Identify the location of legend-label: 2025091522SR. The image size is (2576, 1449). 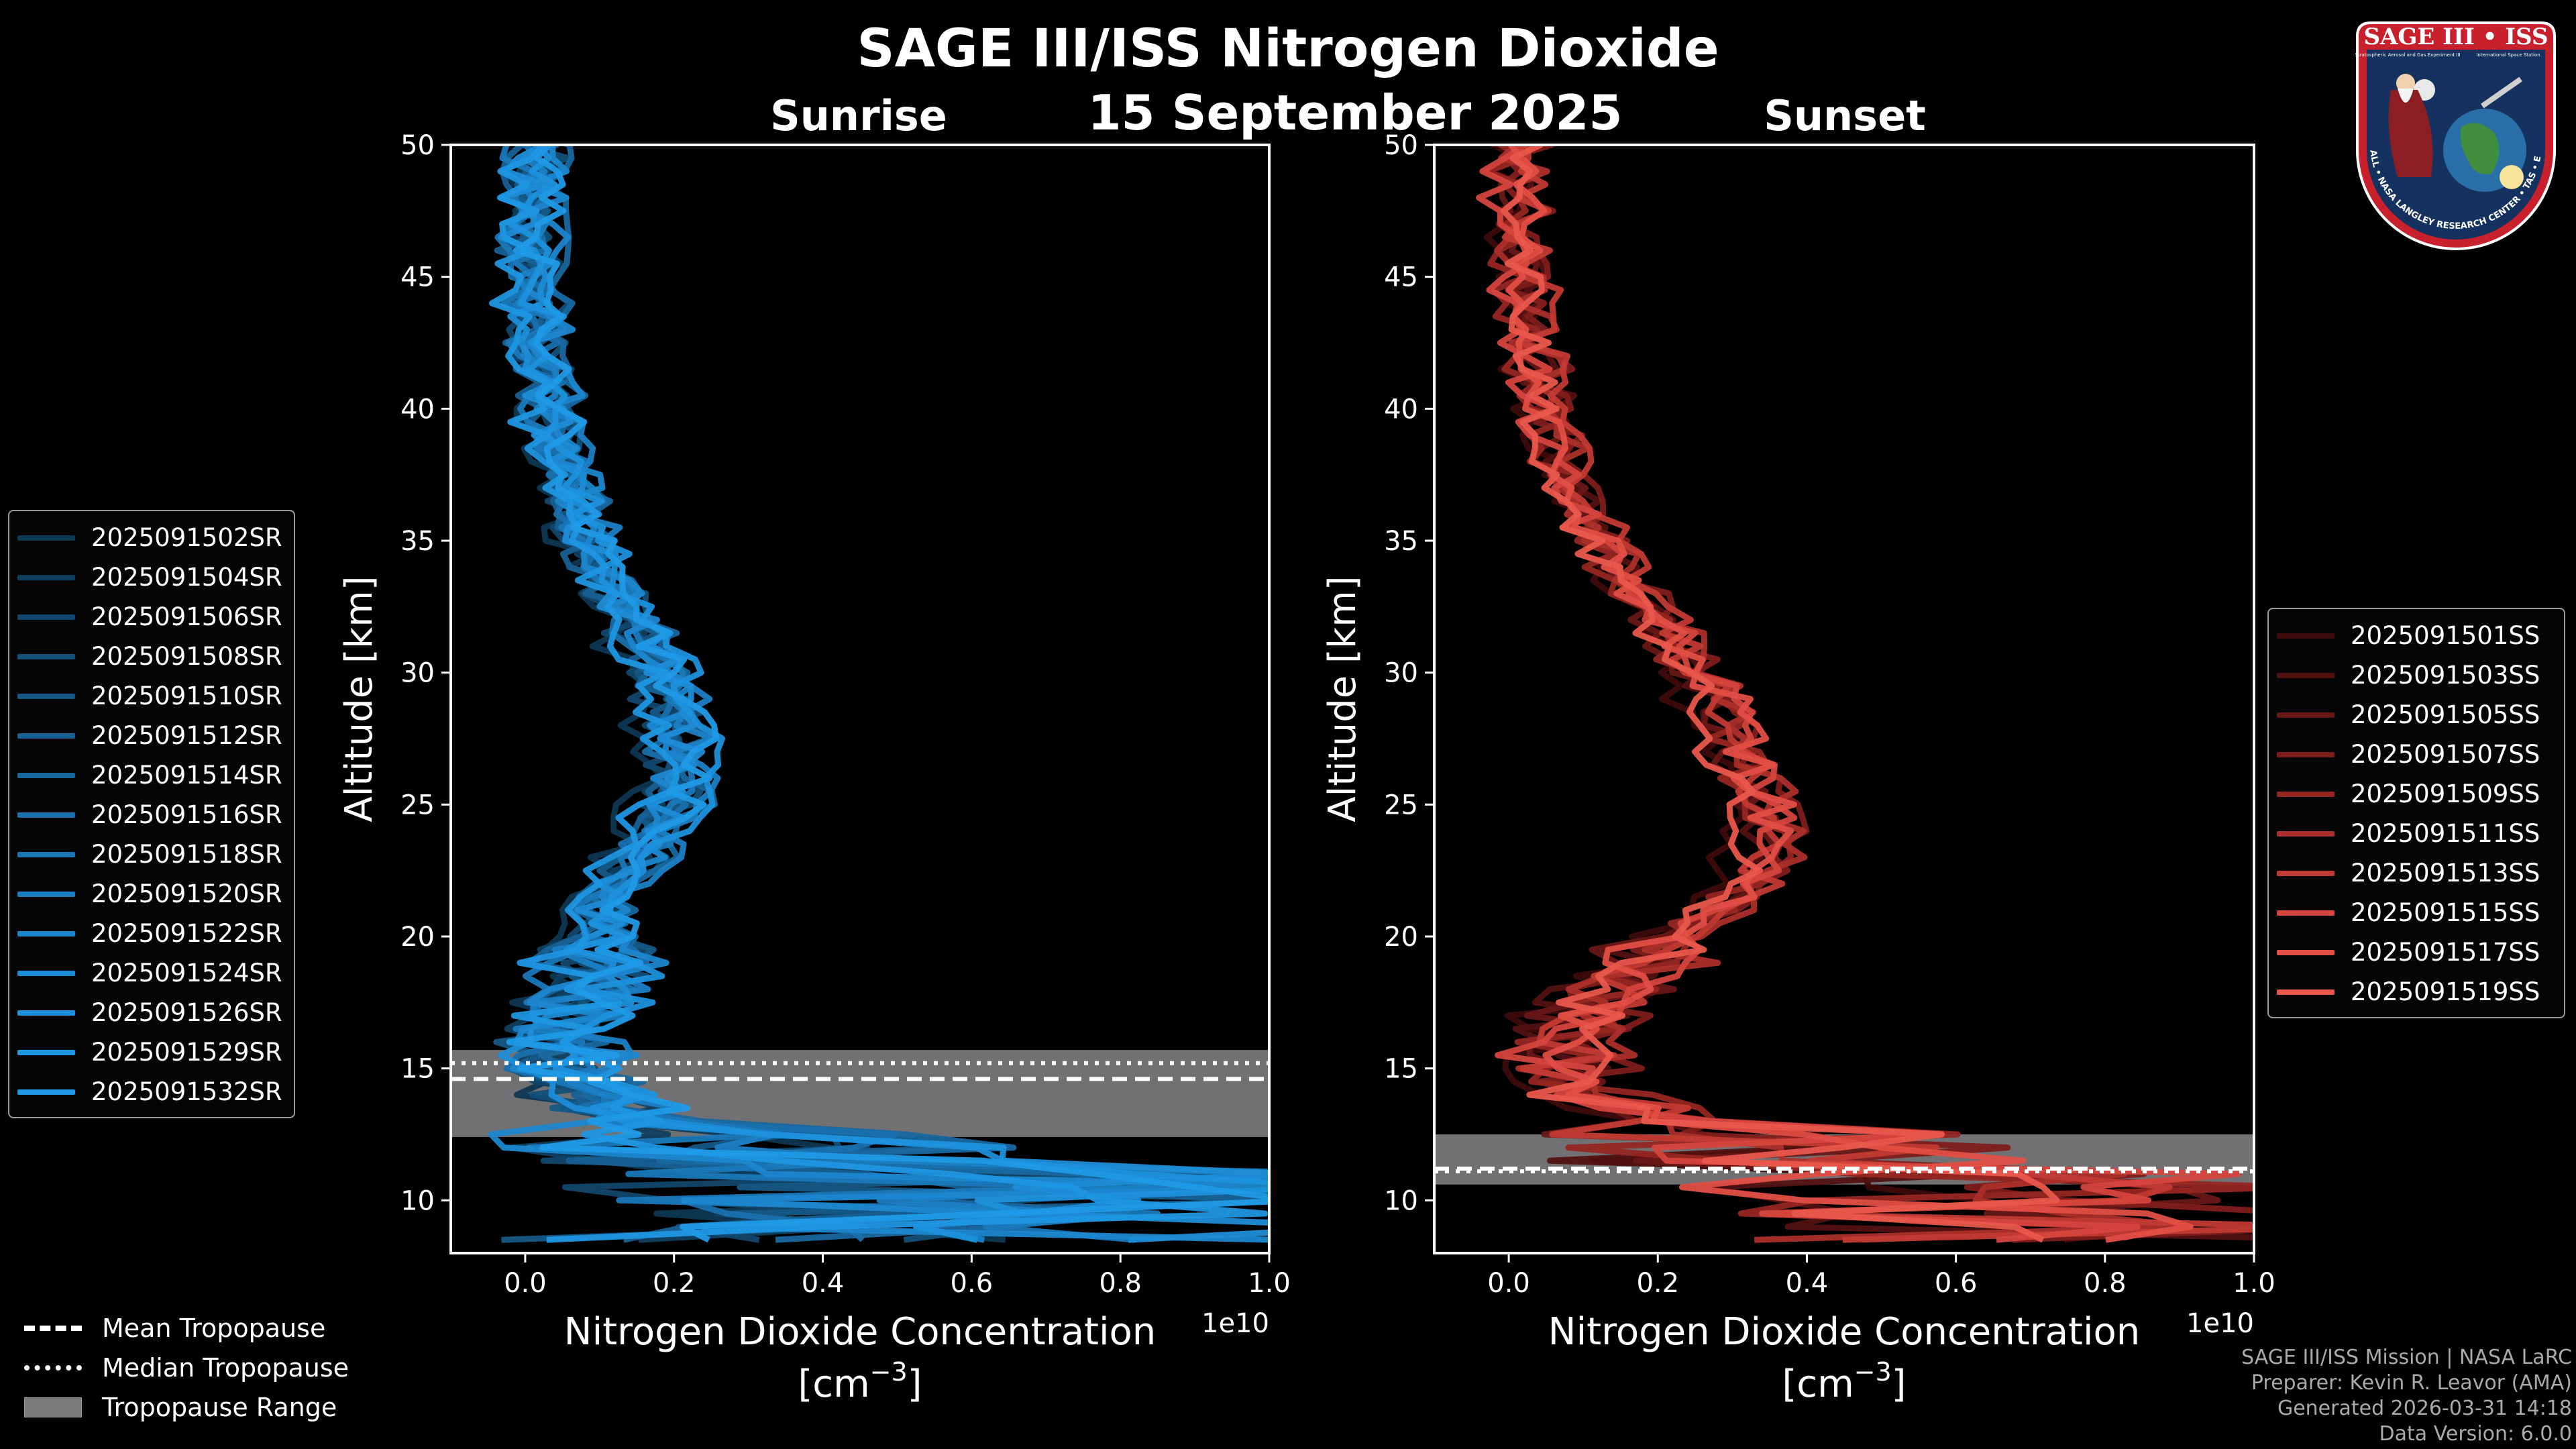
(186, 933).